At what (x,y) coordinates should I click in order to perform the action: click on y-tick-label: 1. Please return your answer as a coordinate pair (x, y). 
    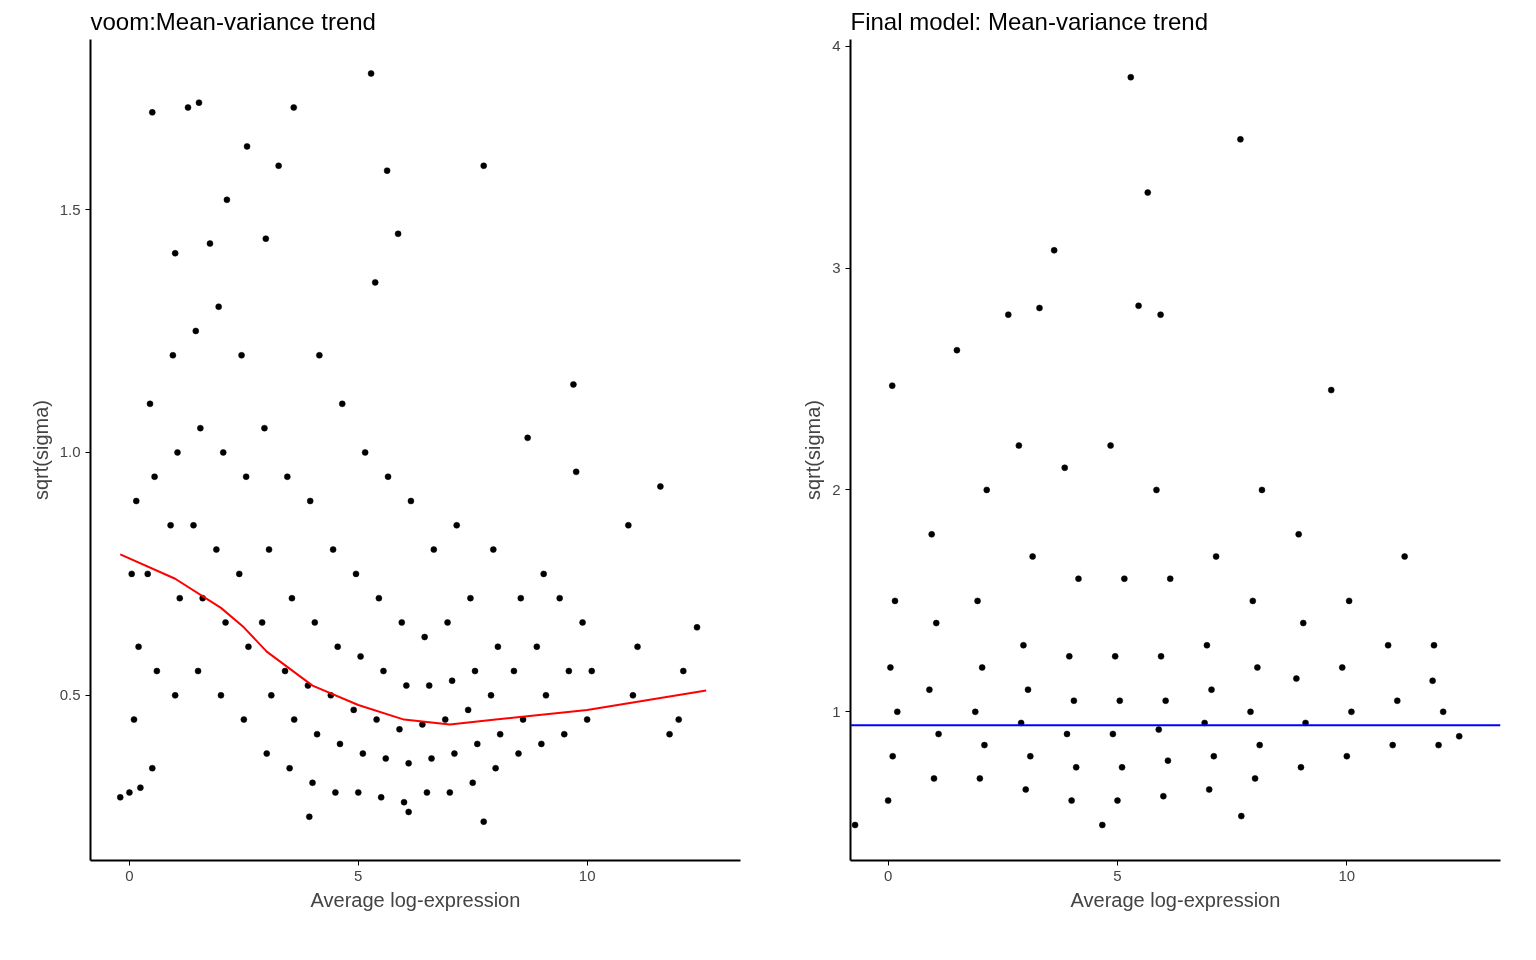
    Looking at the image, I should click on (836, 711).